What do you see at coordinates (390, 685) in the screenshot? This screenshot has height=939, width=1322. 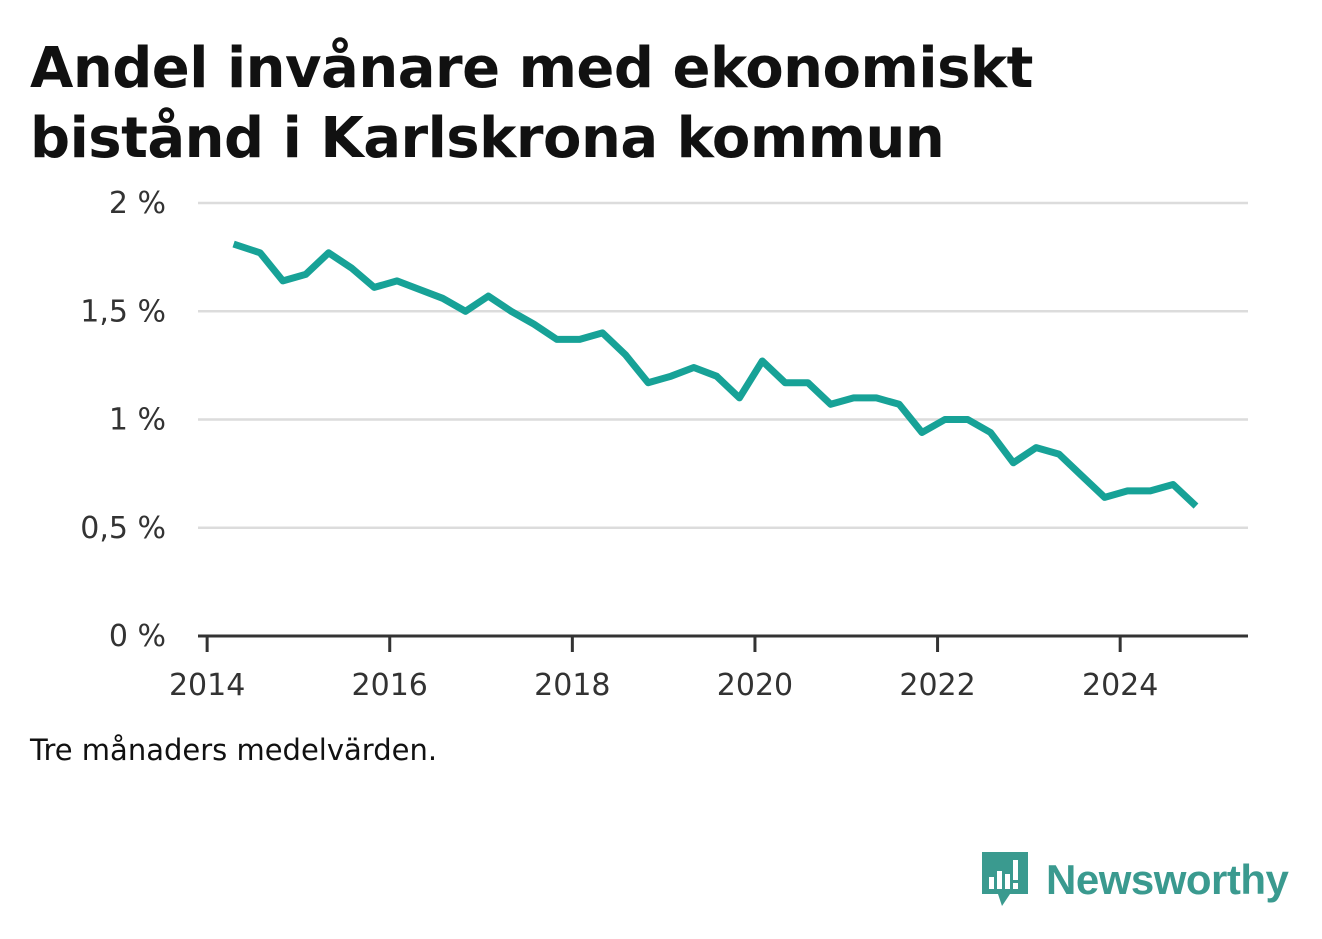 I see `x-tick-label: 2016` at bounding box center [390, 685].